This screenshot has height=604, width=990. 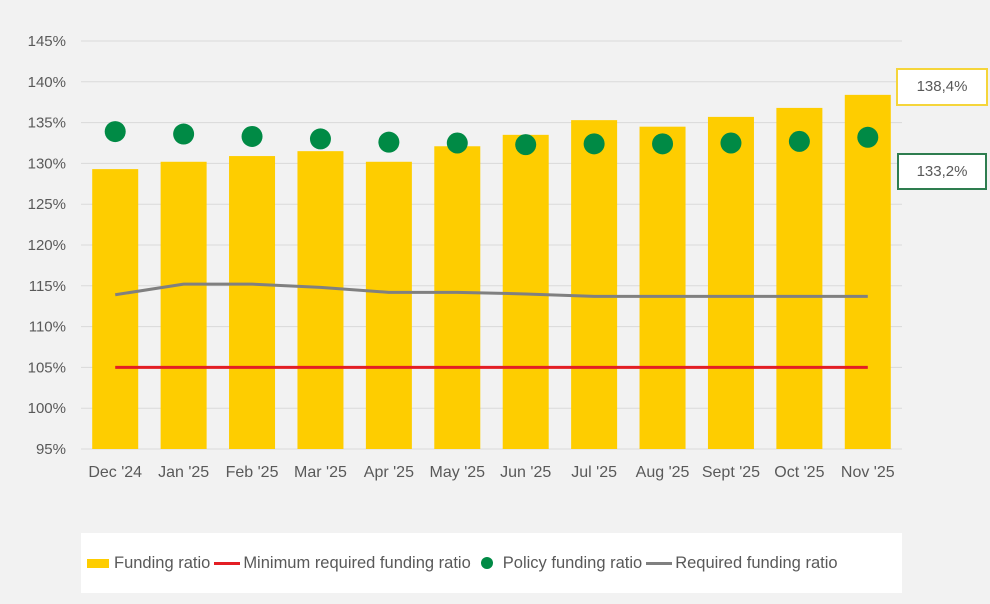 What do you see at coordinates (491, 325) in the screenshot?
I see `ratio-lines` at bounding box center [491, 325].